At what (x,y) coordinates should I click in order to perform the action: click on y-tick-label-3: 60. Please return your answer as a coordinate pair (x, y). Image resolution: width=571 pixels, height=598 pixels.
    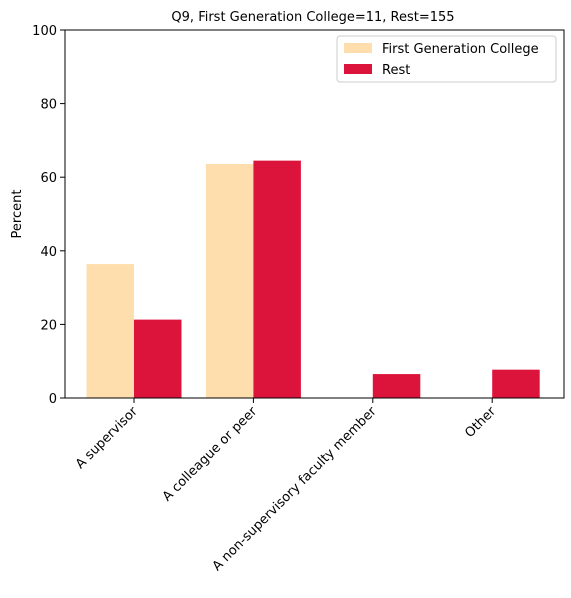
    Looking at the image, I should click on (48, 178).